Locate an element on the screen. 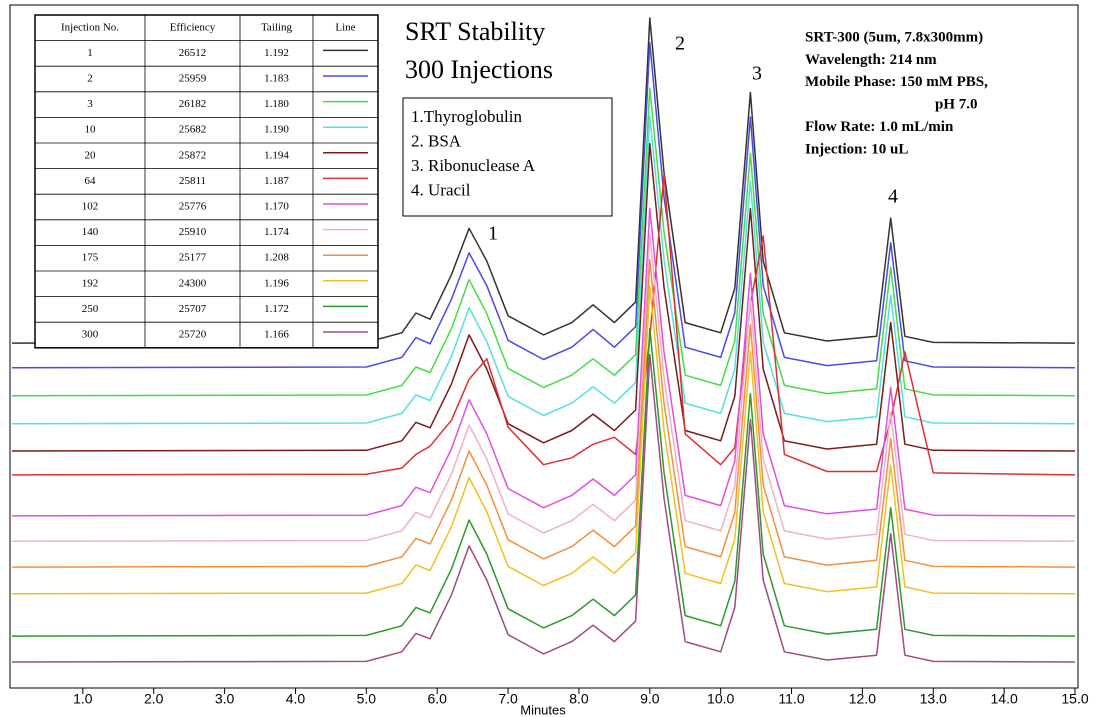  table-cell: 250 is located at coordinates (90, 309).